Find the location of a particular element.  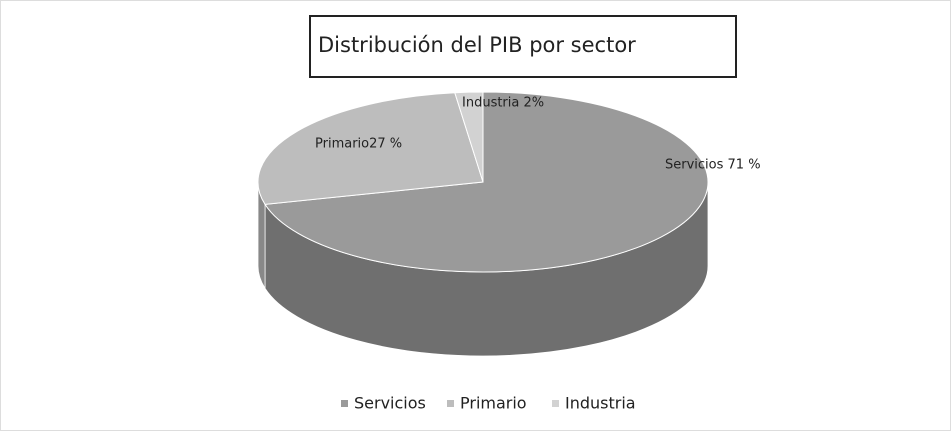

legend-label: Primario is located at coordinates (493, 403).